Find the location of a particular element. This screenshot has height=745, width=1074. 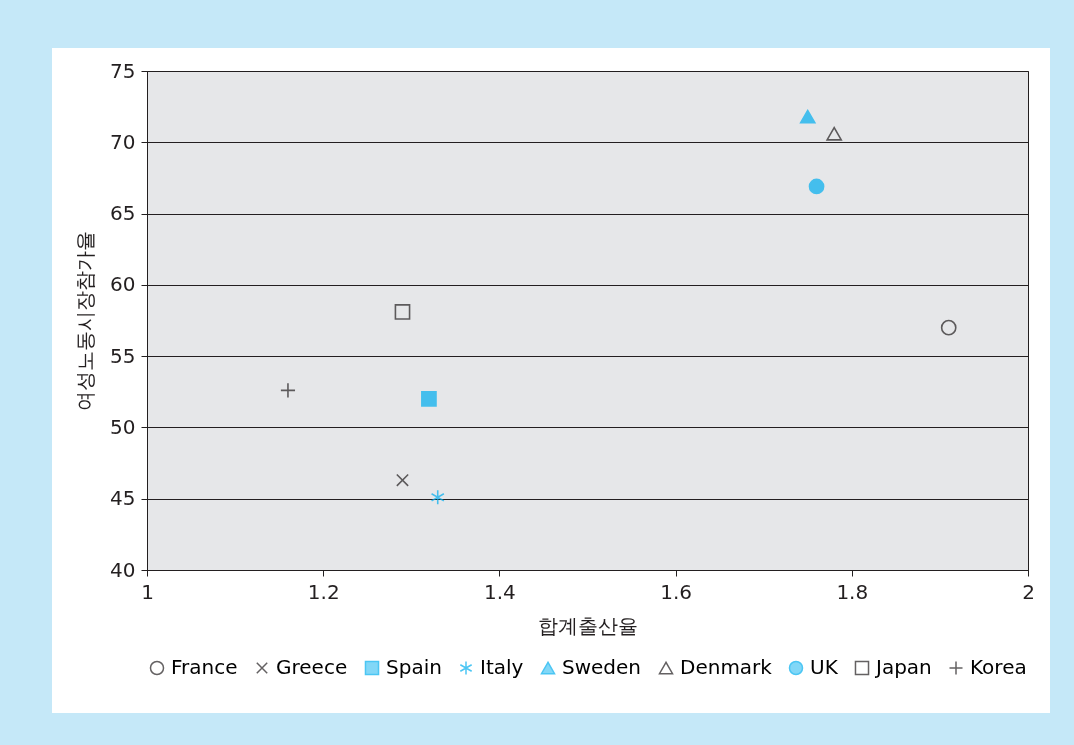

y-tick-label: 70 is located at coordinates (123, 141).